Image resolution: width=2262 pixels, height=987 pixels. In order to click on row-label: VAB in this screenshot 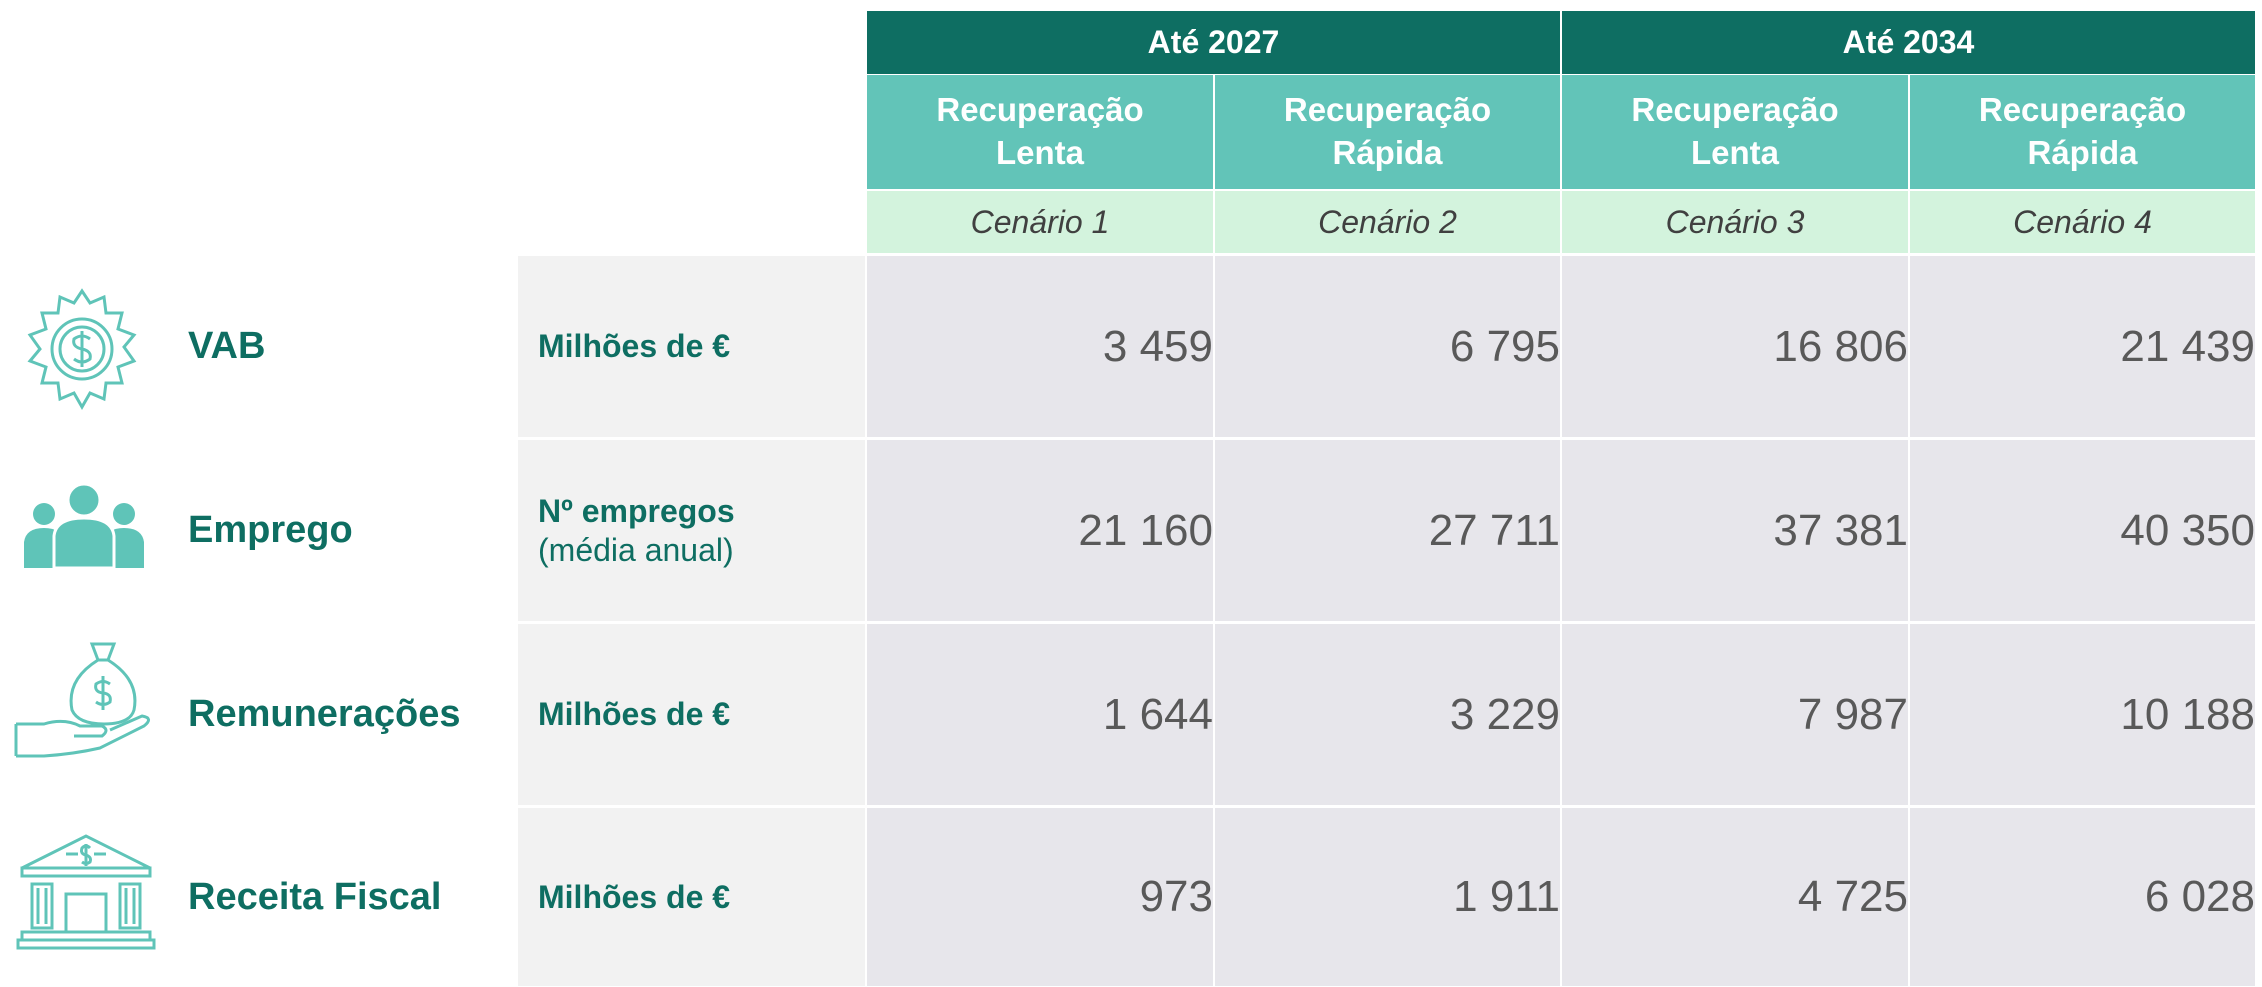, I will do `click(227, 346)`.